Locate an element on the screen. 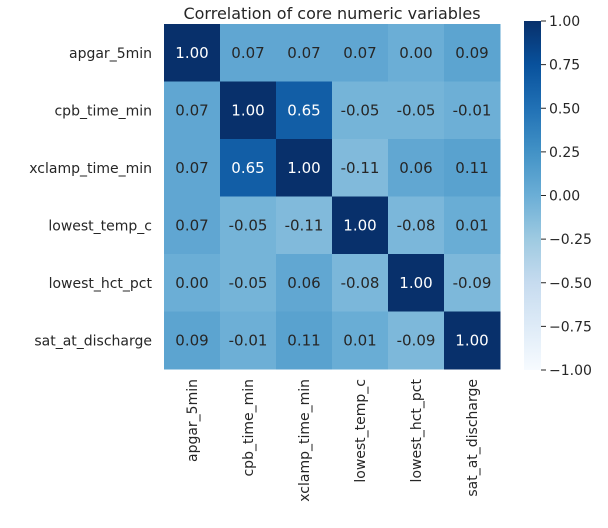  column-tick-label: cpb_time_min is located at coordinates (249, 428).